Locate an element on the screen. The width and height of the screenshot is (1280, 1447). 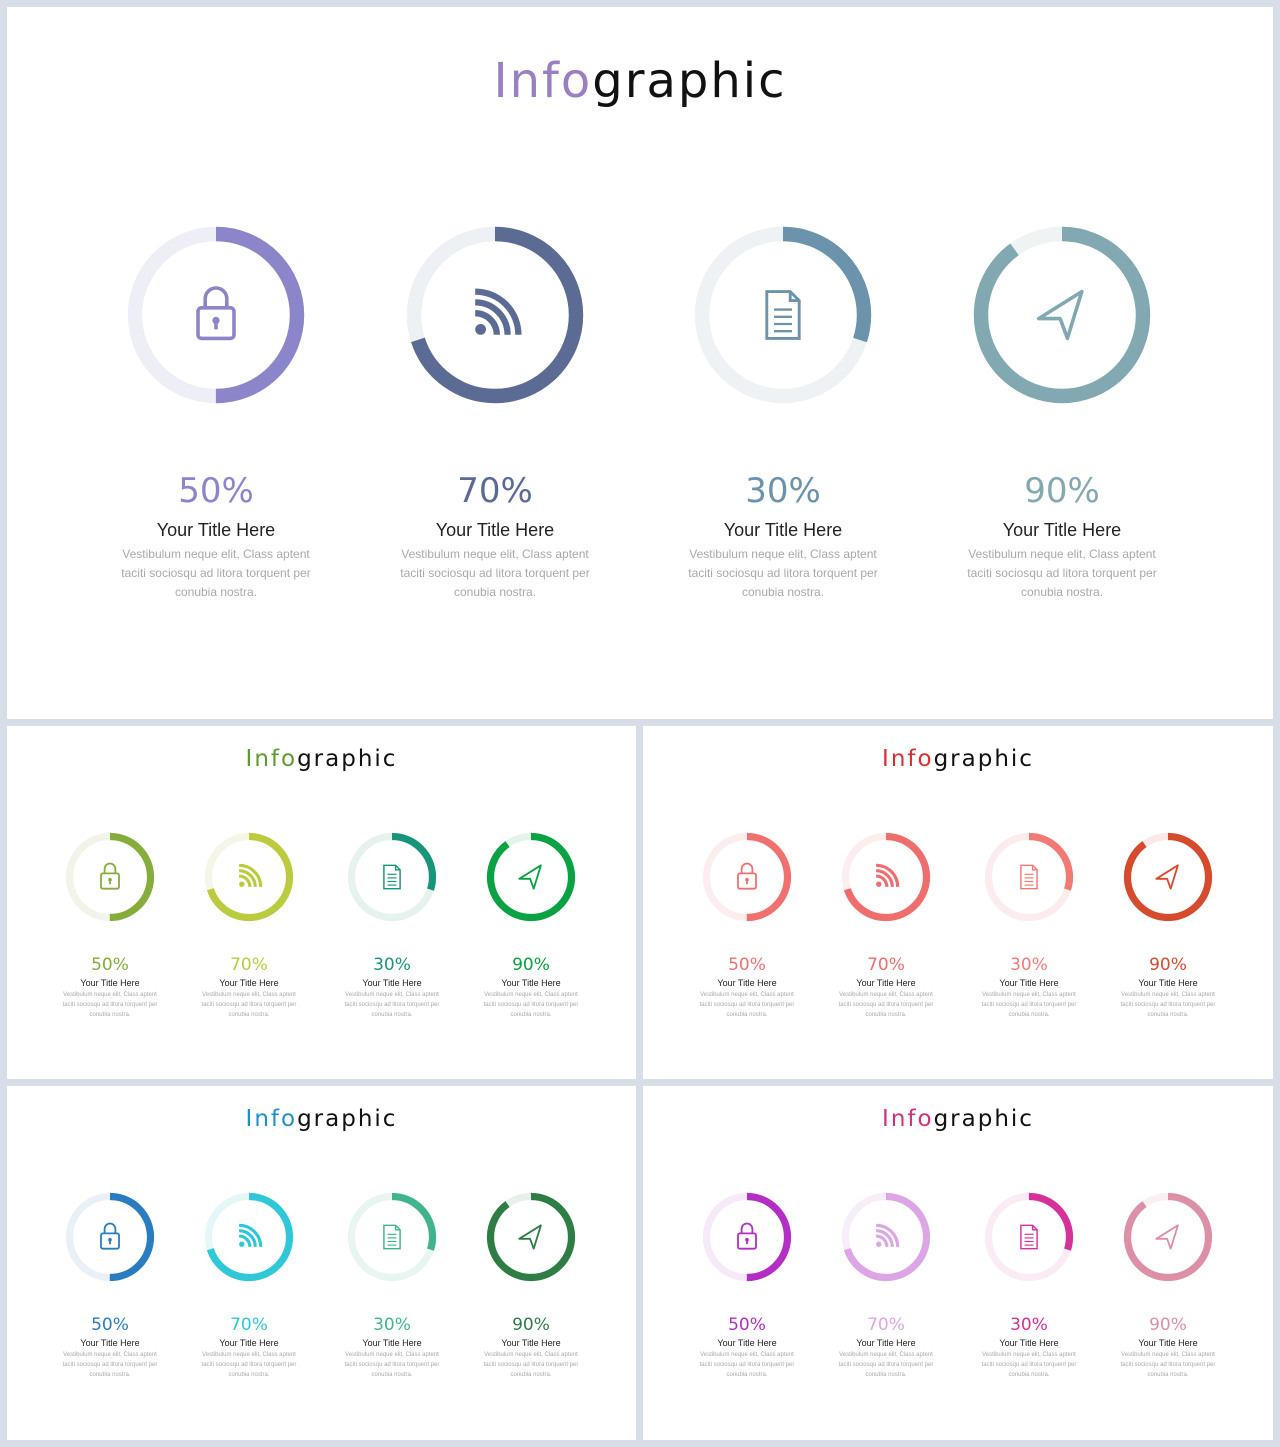
percent-label: 30% is located at coordinates (1029, 965).